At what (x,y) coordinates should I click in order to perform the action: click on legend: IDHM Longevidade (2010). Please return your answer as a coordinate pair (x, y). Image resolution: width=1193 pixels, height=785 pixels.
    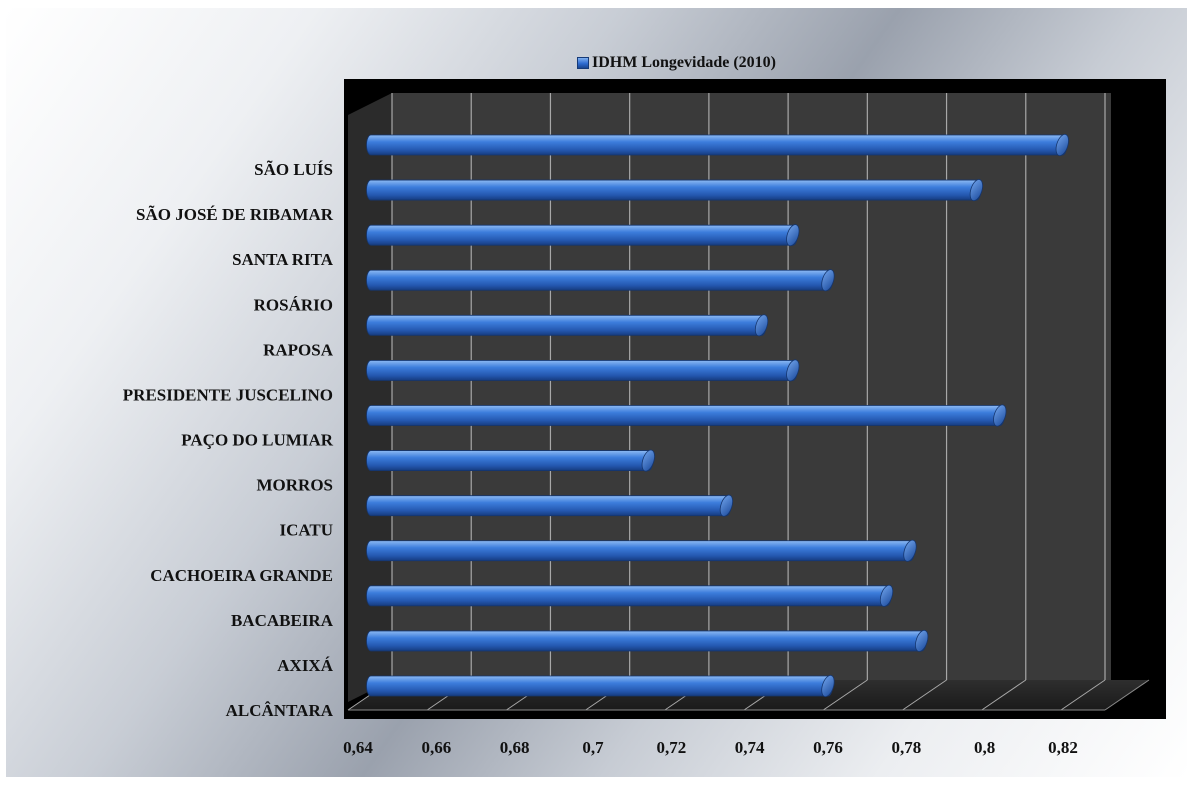
    Looking at the image, I should click on (676, 63).